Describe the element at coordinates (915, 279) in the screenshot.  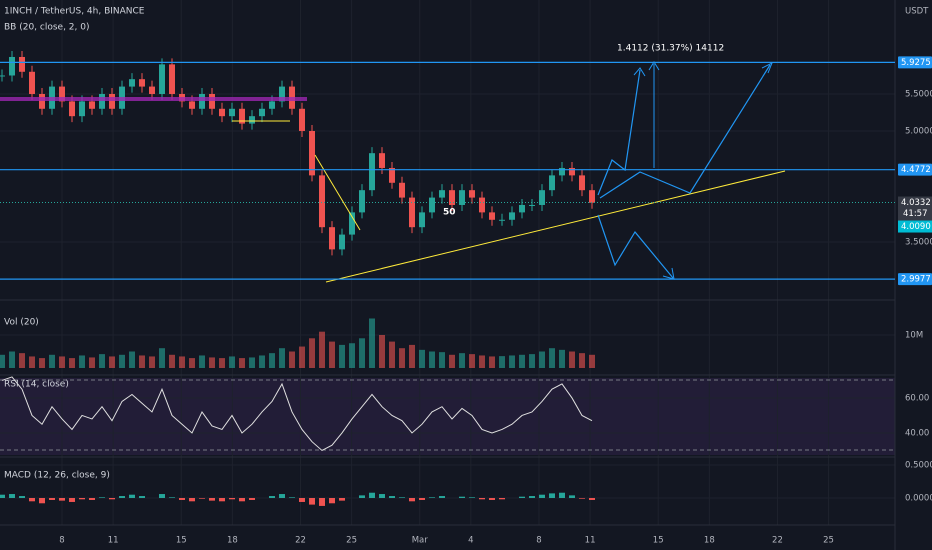
I see `level-label-box` at that location.